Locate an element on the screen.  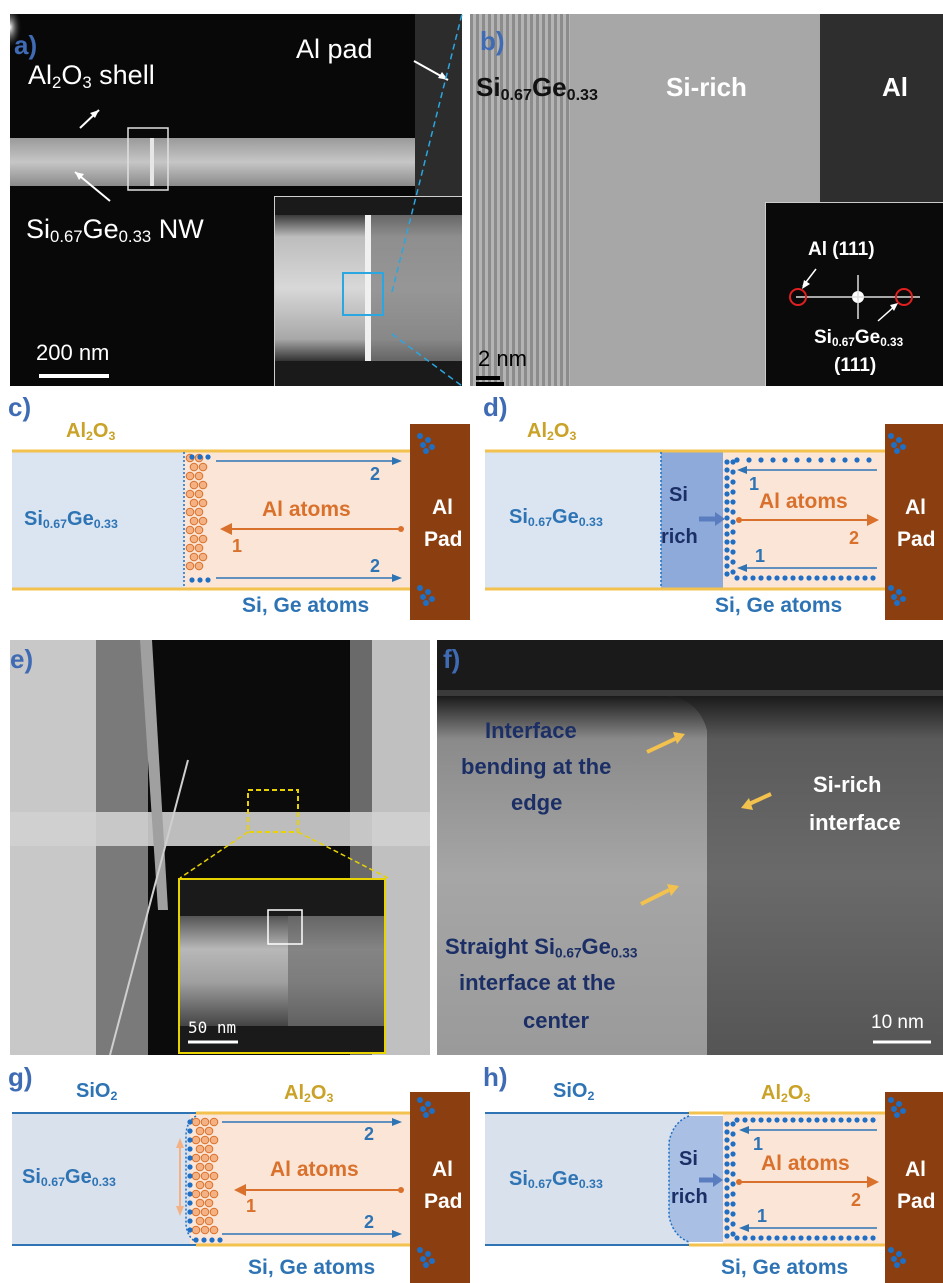
d-sige-label: Si0.67Ge0.33 is located at coordinates (556, 518).